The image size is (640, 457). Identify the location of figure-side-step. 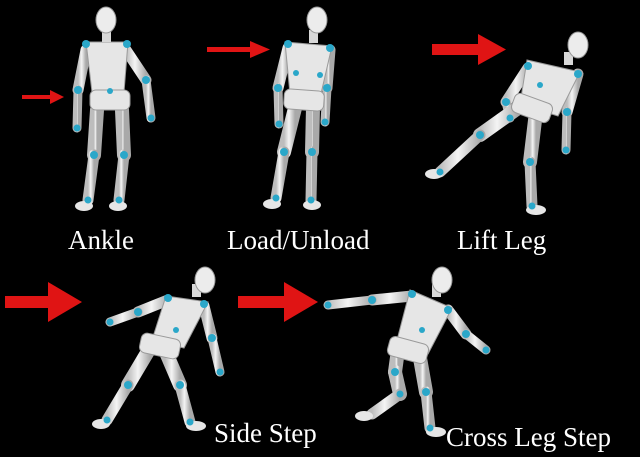
(158, 348).